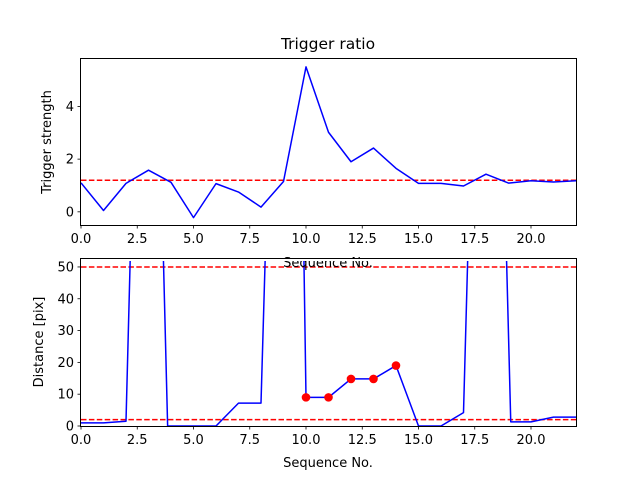 This screenshot has width=640, height=480. I want to click on chart-bottom-ylabel: Distance [pix], so click(39, 342).